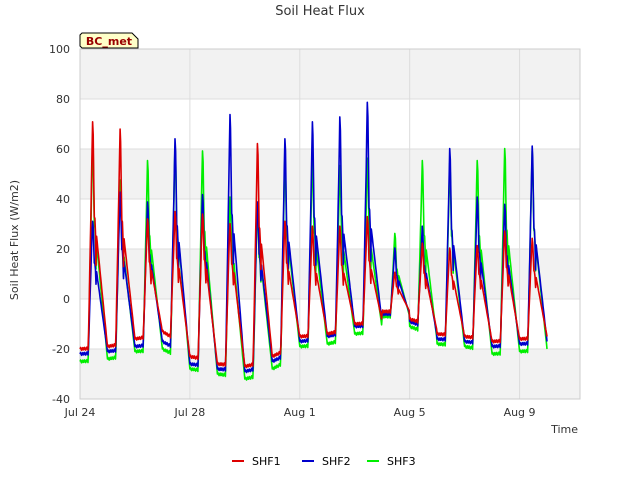 The width and height of the screenshot is (640, 480). I want to click on legend: SHF1 SHF2 SHF3, so click(324, 461).